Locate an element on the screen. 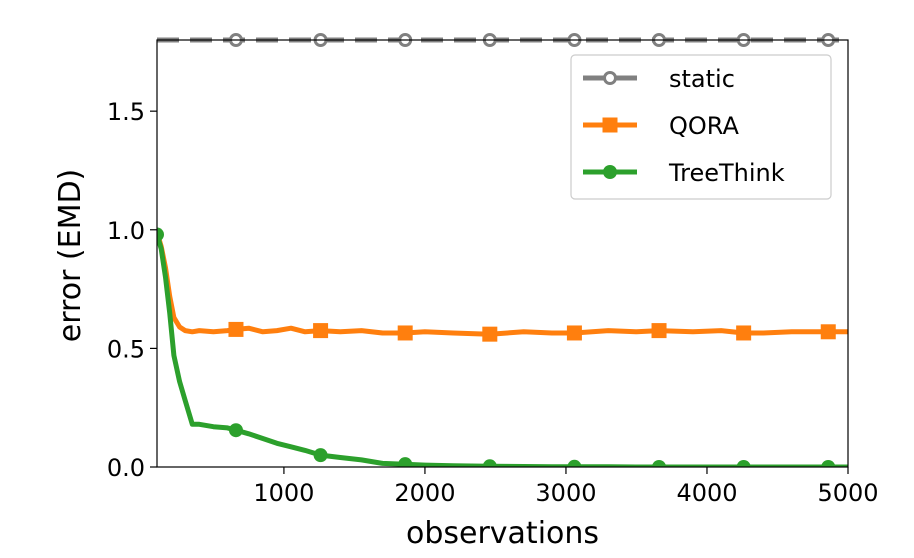  x-tick-label-3000: 3000 is located at coordinates (565, 493).